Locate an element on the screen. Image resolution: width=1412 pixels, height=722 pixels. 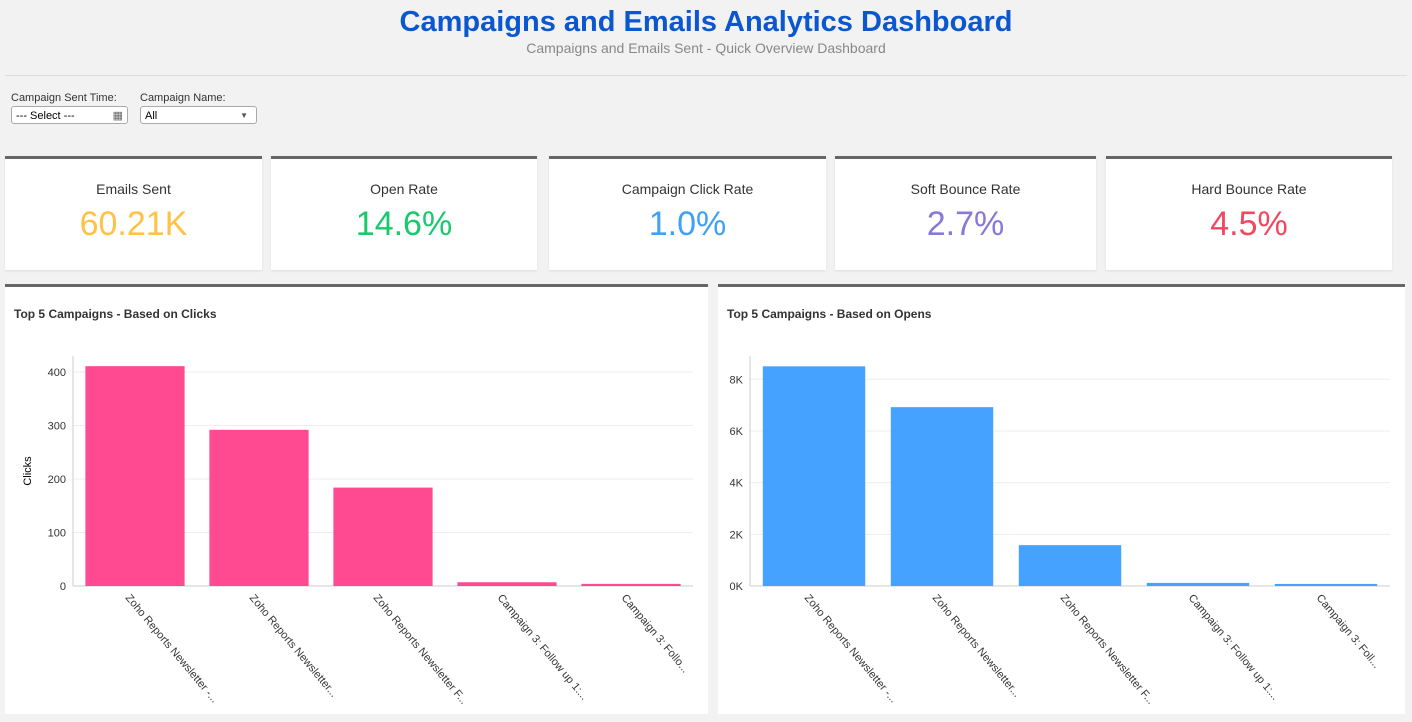
kpi-card: Hard Bounce Rate 4.5% is located at coordinates (1249, 213).